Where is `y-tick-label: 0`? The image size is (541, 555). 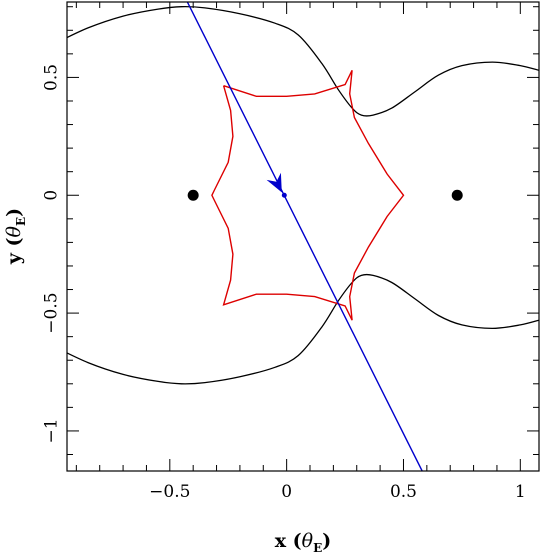
y-tick-label: 0 is located at coordinates (52, 195).